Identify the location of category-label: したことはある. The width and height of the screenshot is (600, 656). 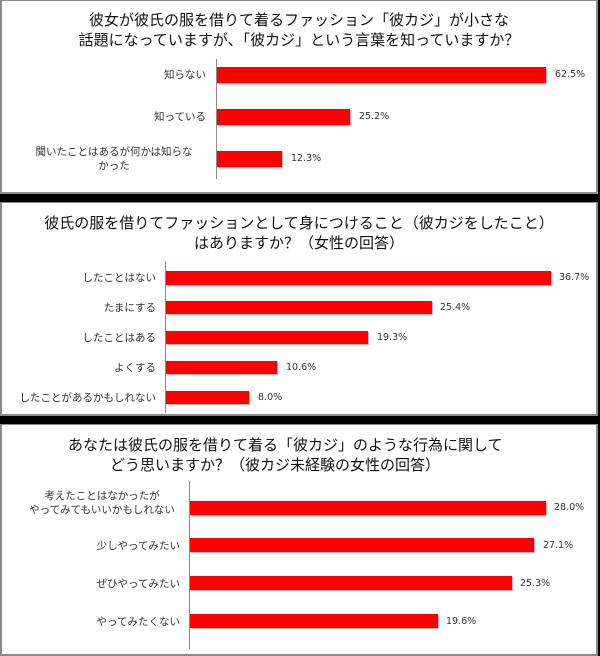
(119, 338).